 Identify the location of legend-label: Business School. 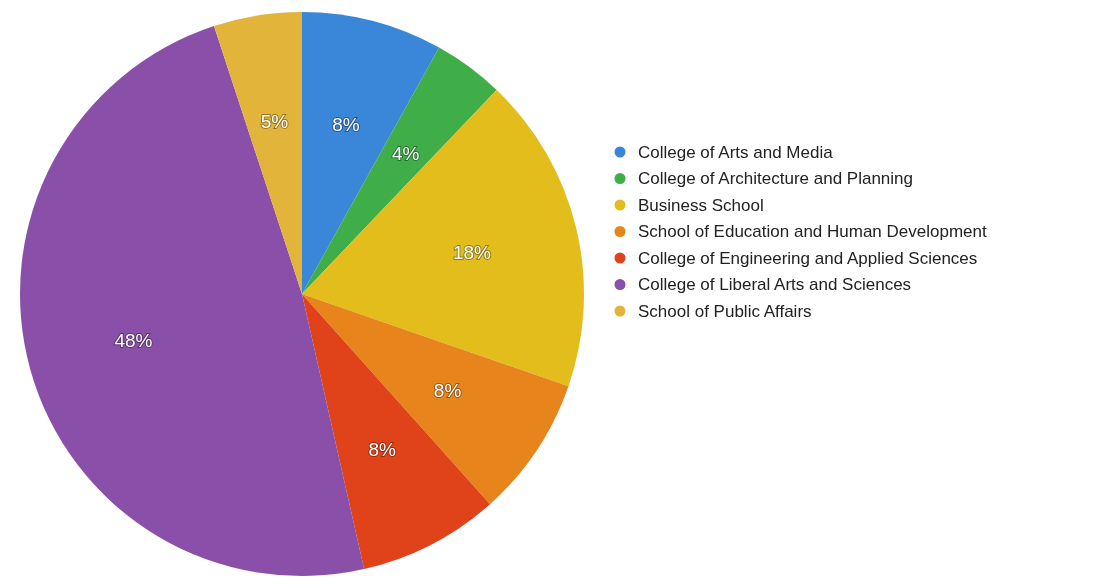
(701, 205).